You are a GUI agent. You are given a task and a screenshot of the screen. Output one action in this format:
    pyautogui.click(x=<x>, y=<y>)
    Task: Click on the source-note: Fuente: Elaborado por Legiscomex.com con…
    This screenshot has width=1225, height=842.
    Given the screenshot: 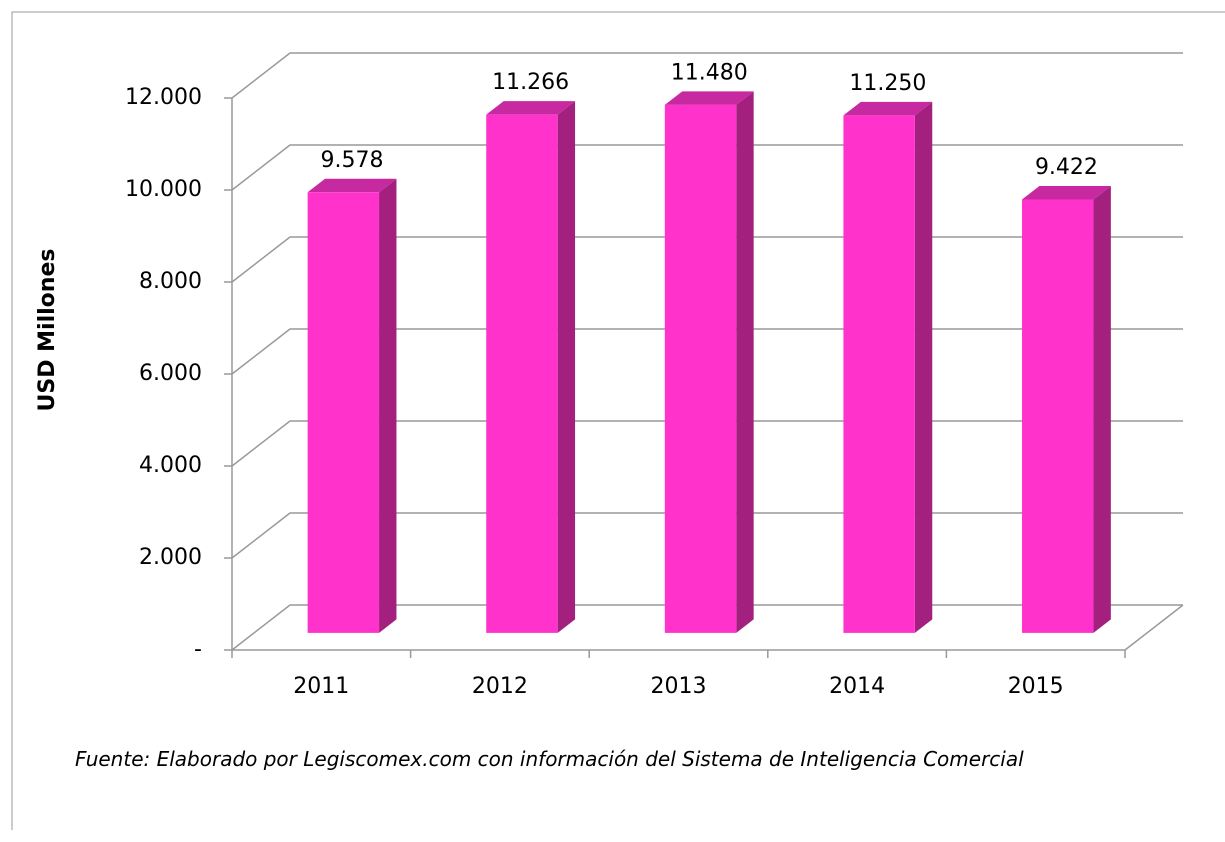 What is the action you would take?
    pyautogui.click(x=549, y=759)
    